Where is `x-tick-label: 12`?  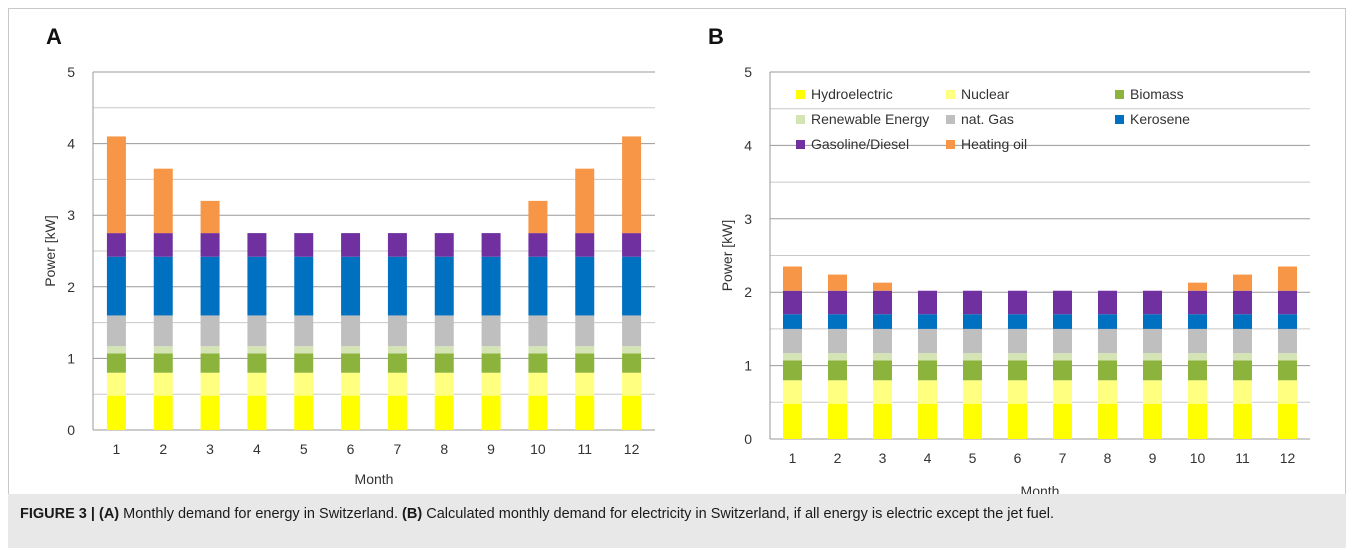 x-tick-label: 12 is located at coordinates (1288, 458).